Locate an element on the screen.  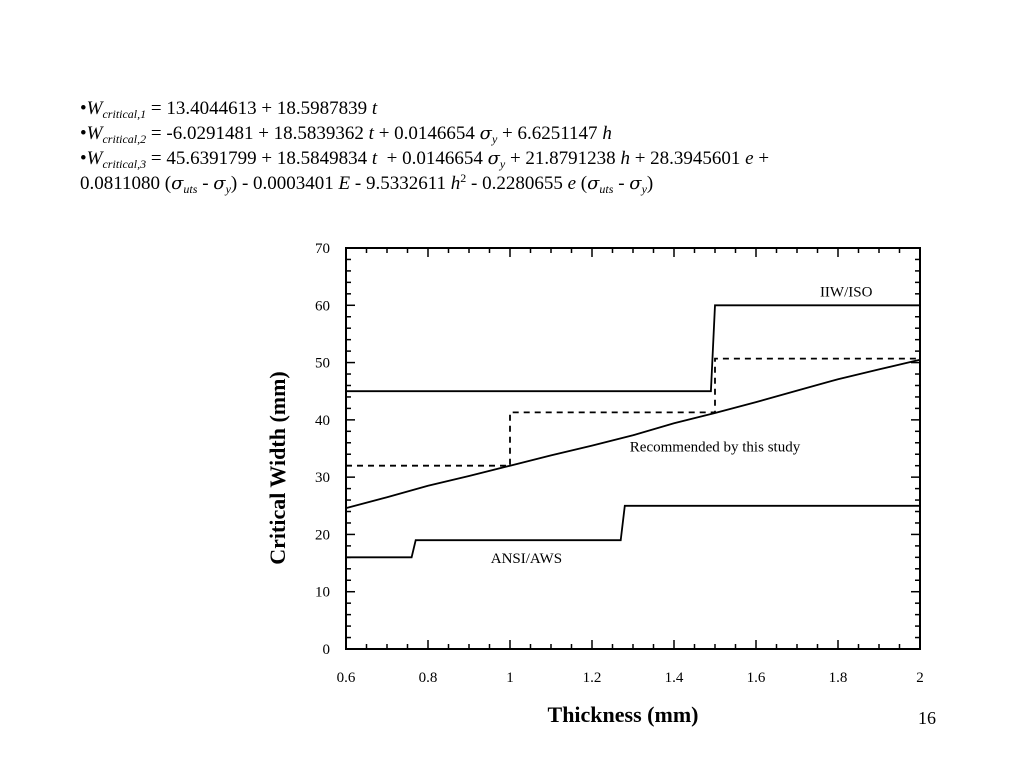
formula-subscript: critical,2 is located at coordinates (124, 139).